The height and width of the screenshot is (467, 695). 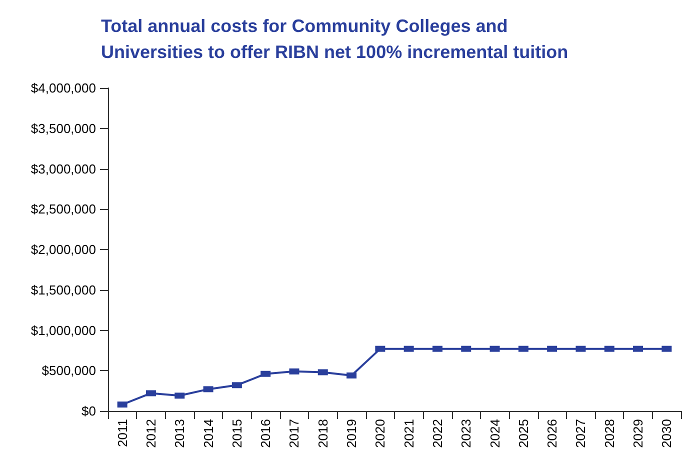 What do you see at coordinates (437, 433) in the screenshot?
I see `x-tick-label: 2022` at bounding box center [437, 433].